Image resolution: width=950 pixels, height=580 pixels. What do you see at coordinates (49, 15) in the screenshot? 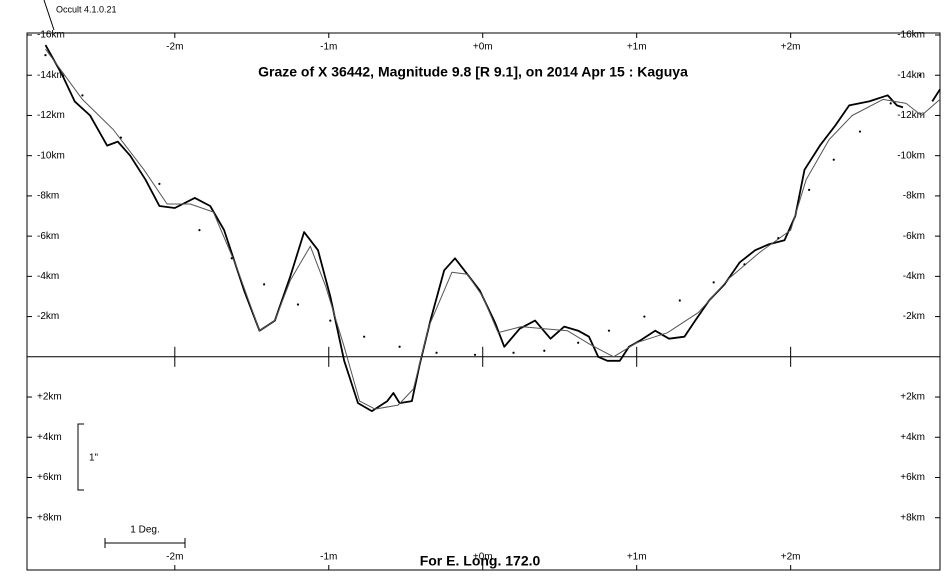
I see `version-pointer` at bounding box center [49, 15].